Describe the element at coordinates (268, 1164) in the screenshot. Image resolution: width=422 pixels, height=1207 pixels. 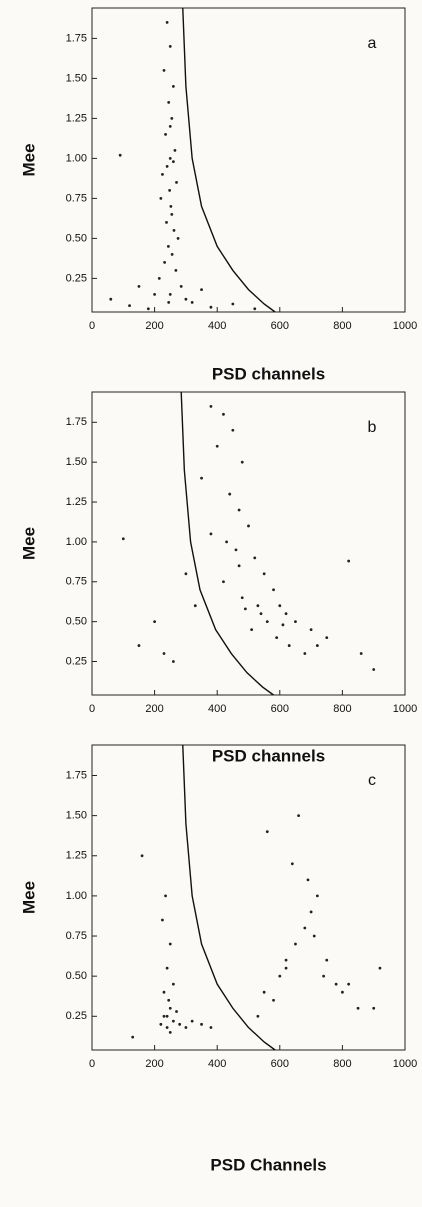
I see `x-axis-label: PSD Channels` at that location.